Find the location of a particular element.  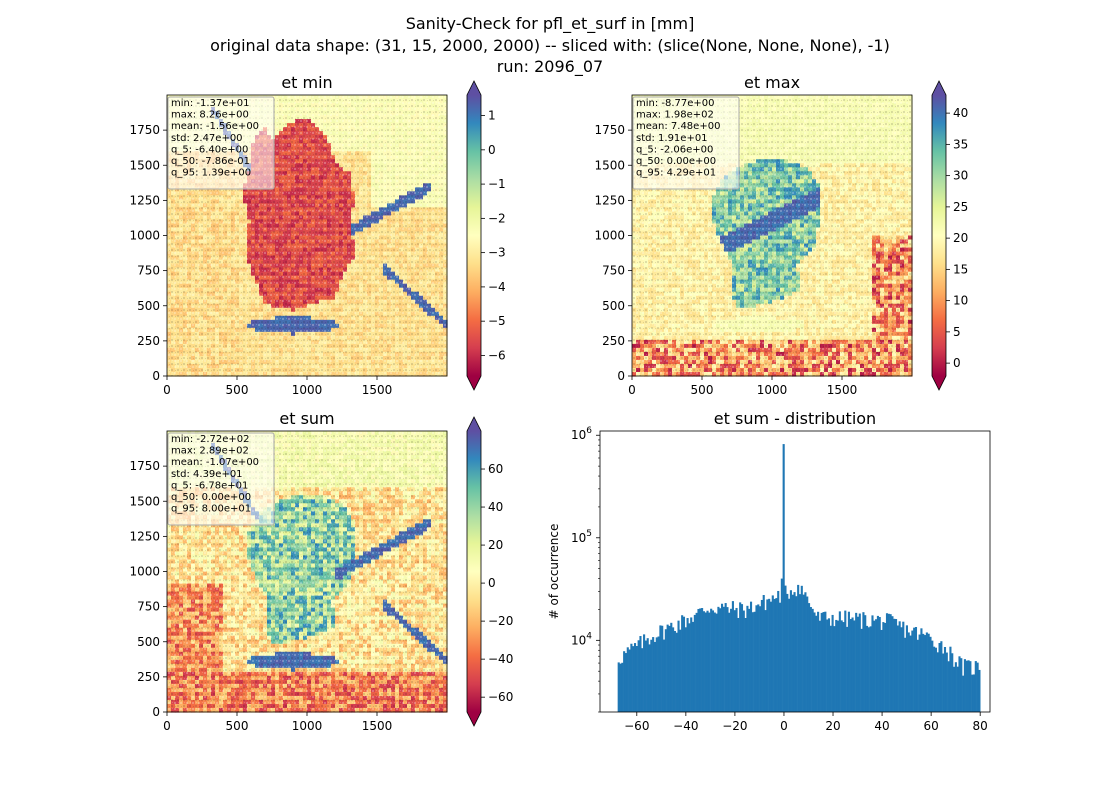

colorbar-tick-label: −2 is located at coordinates (497, 218).